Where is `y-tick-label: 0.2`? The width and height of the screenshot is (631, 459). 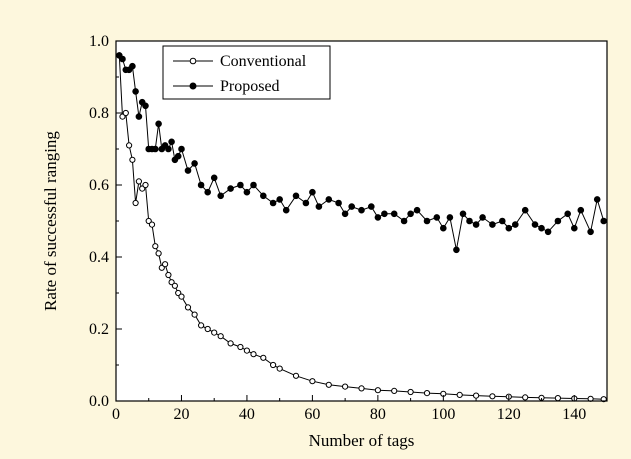
y-tick-label: 0.2 is located at coordinates (99, 329).